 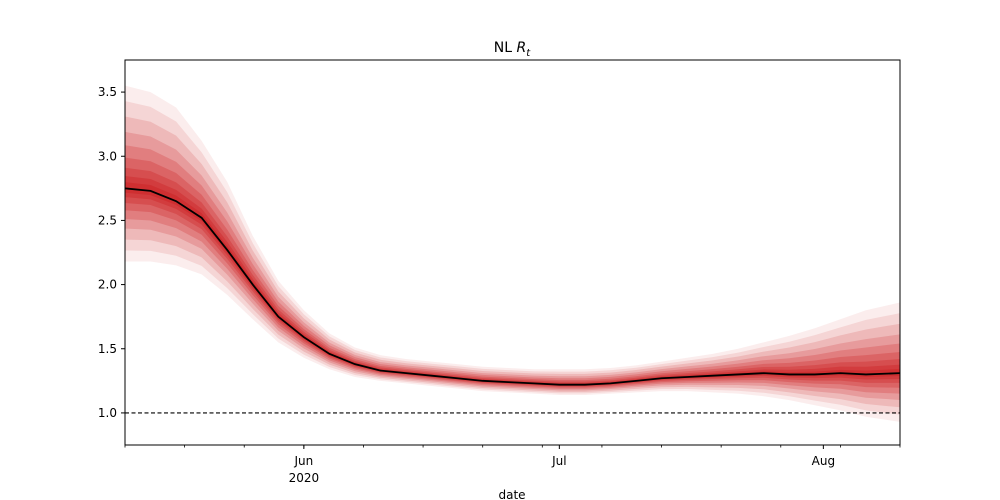 What do you see at coordinates (303, 461) in the screenshot?
I see `x-tick-label: Jun` at bounding box center [303, 461].